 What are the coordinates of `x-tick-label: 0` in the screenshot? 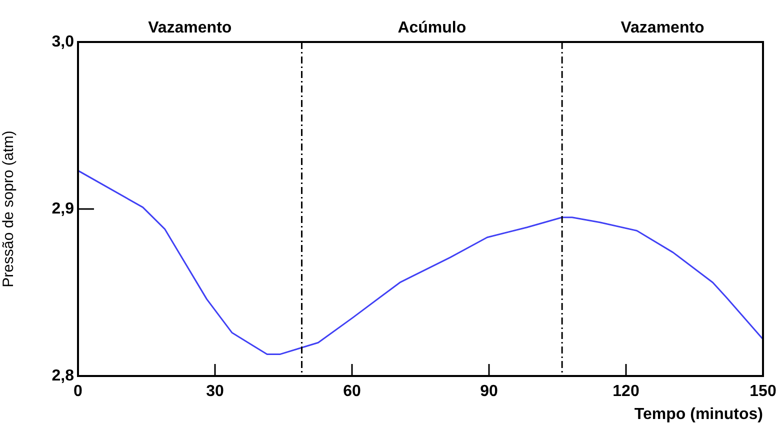 It's located at (78, 391).